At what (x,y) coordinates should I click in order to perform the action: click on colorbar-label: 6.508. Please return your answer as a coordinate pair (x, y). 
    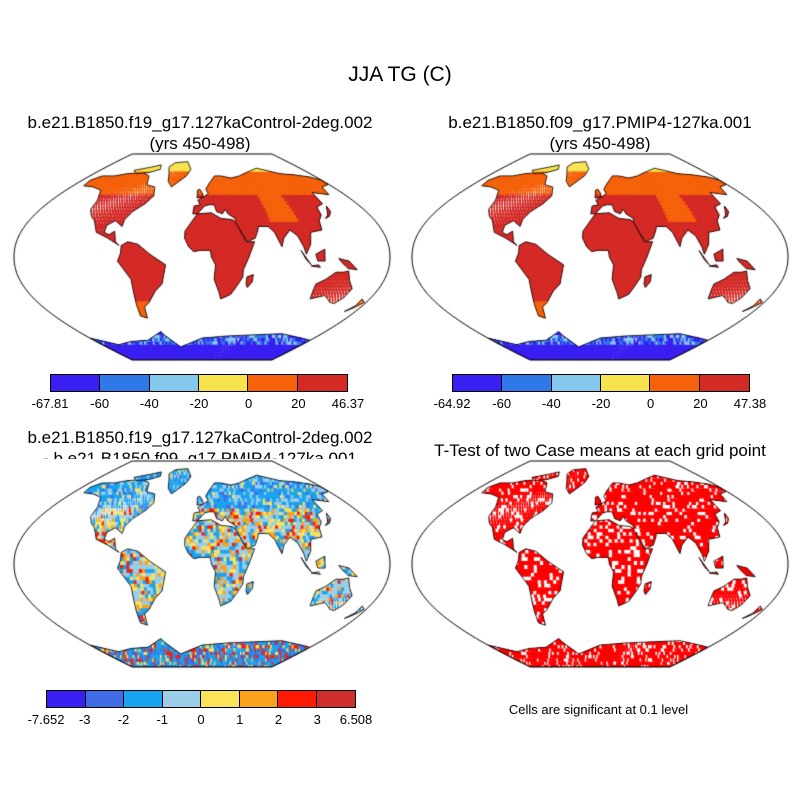
    Looking at the image, I should click on (356, 719).